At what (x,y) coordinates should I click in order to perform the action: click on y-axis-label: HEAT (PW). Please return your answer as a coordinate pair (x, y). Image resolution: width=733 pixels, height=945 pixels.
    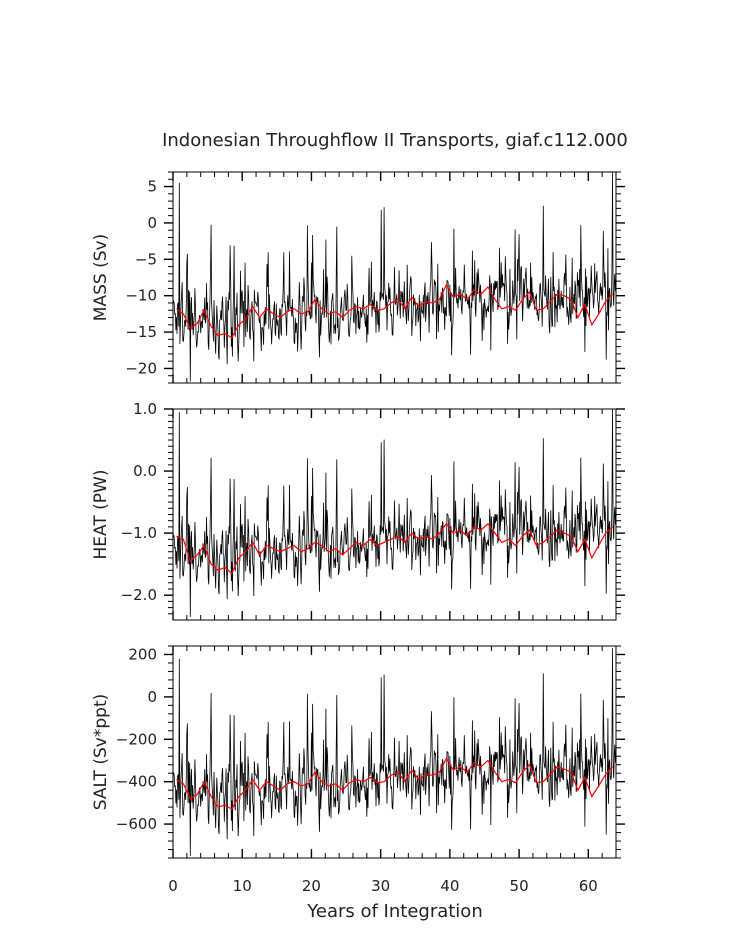
    Looking at the image, I should click on (101, 515).